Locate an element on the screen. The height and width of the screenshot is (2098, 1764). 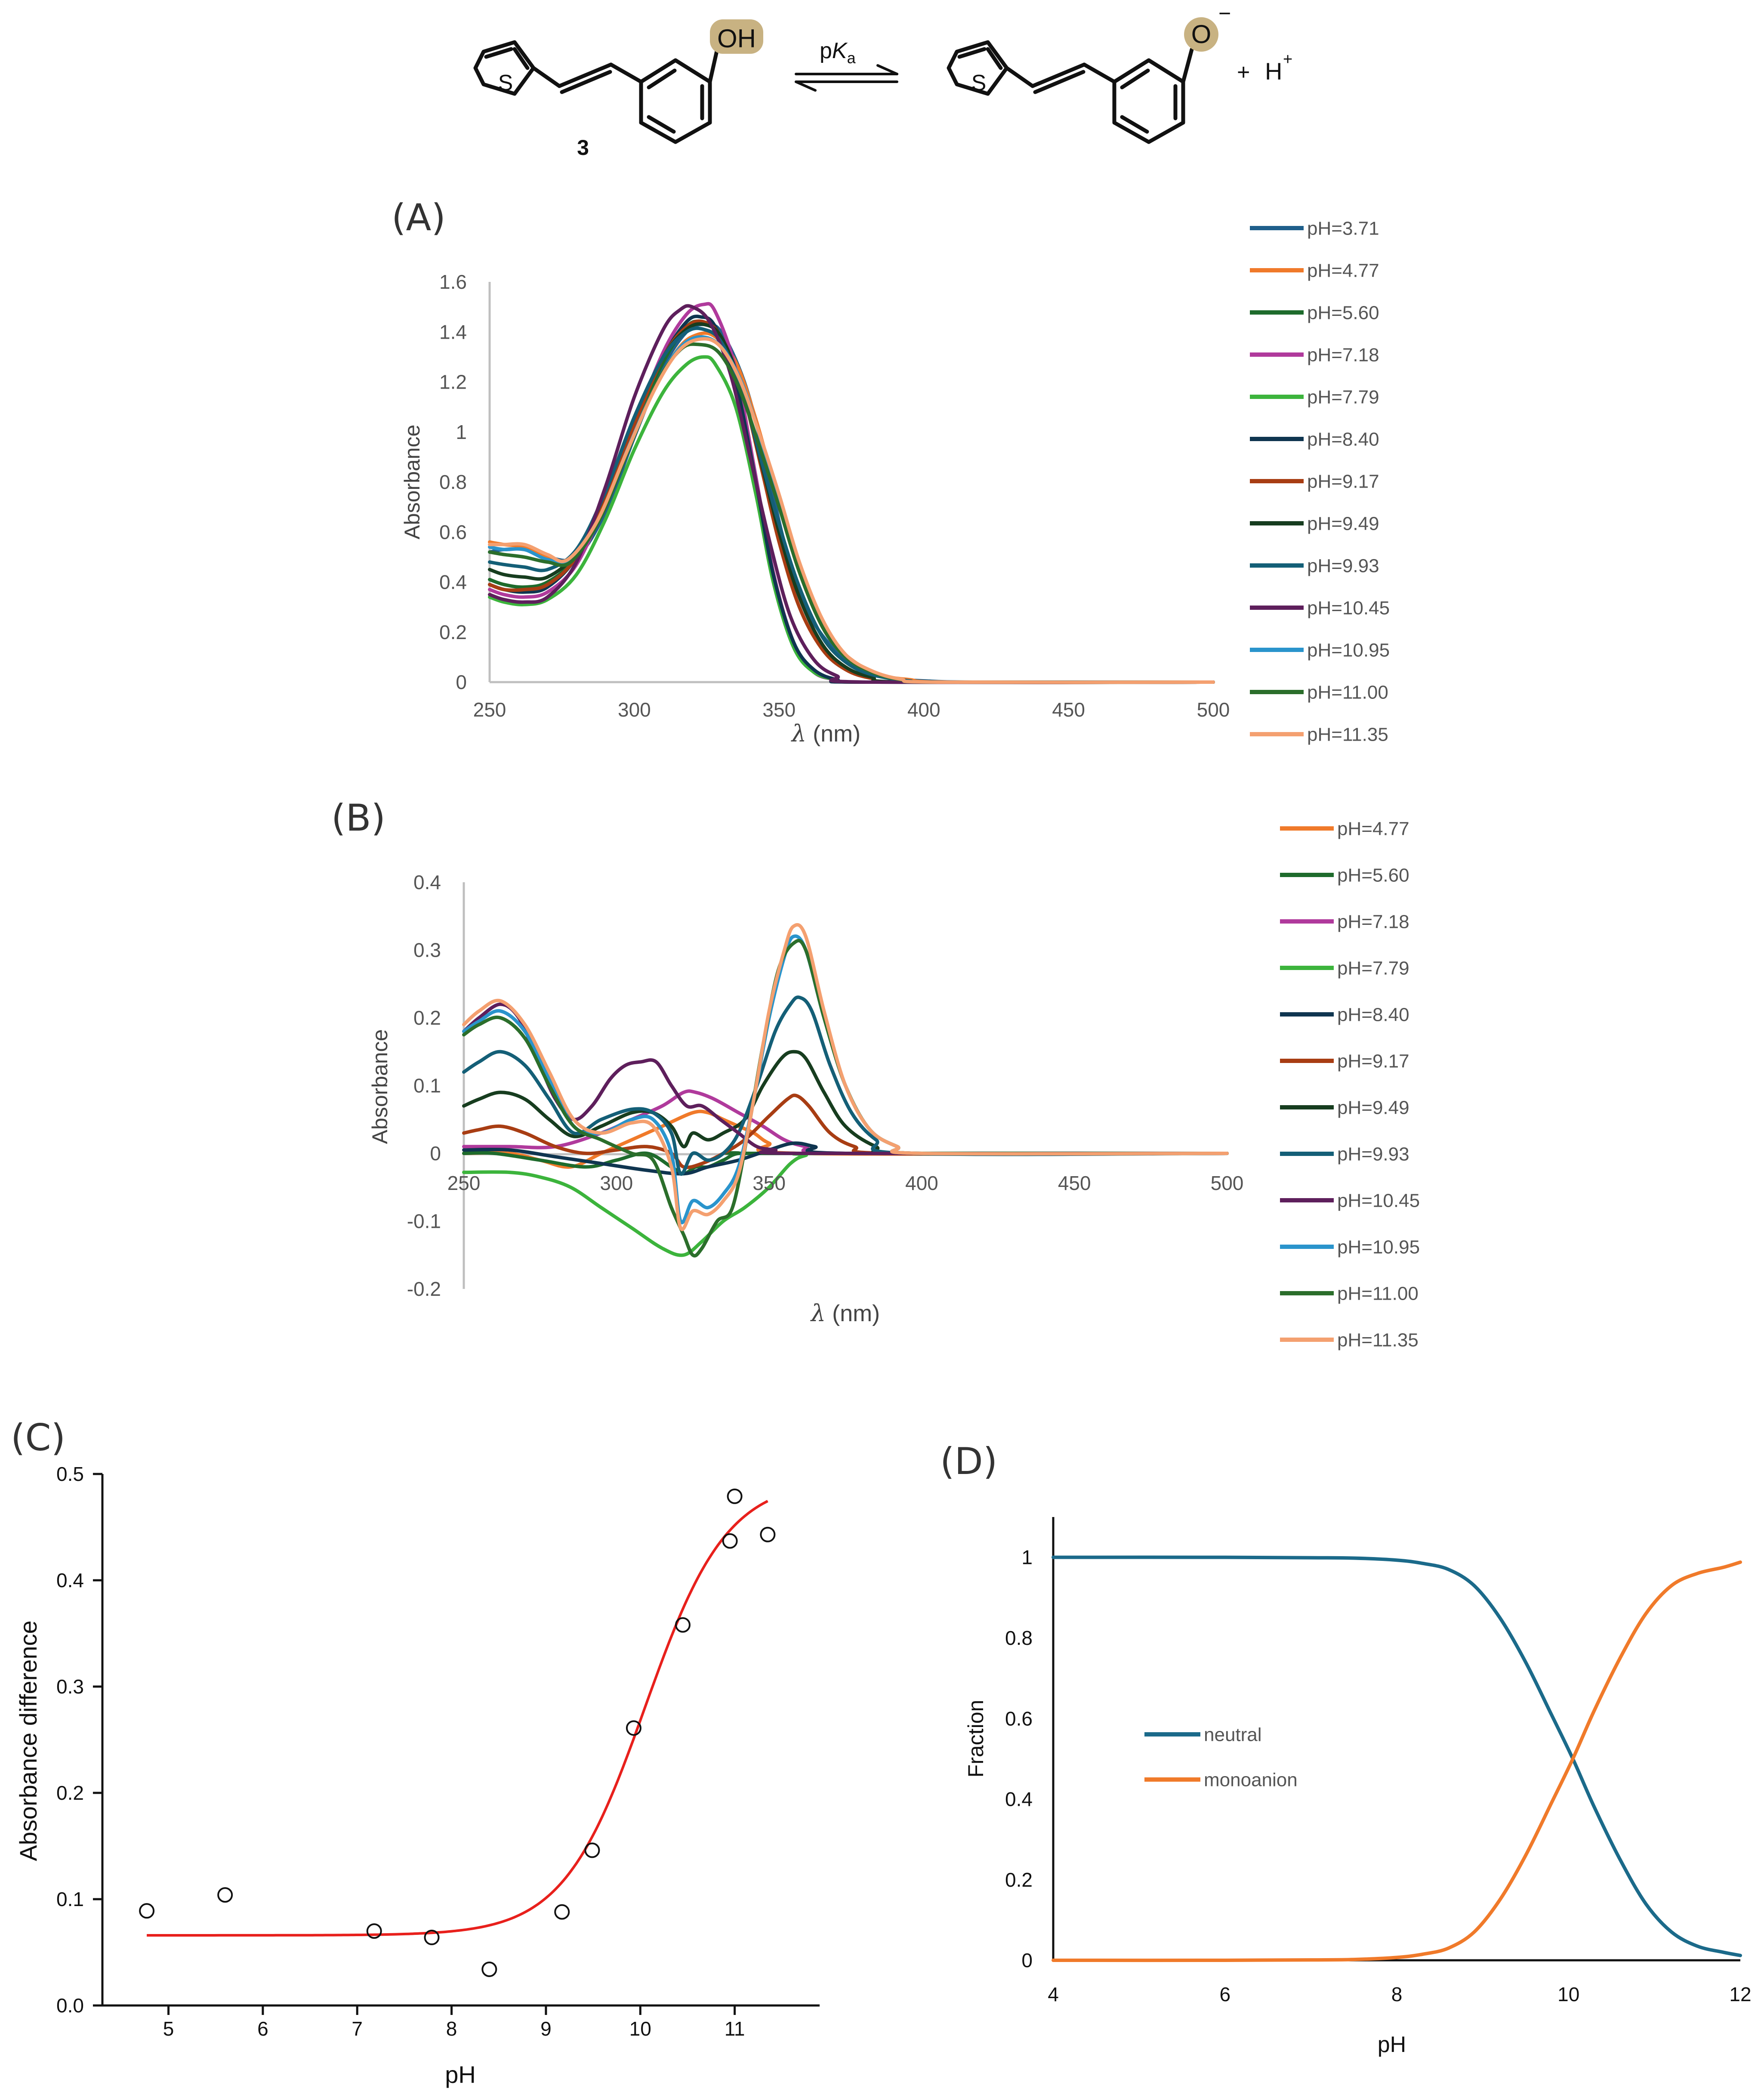
oxide-highlight is located at coordinates (1201, 34).